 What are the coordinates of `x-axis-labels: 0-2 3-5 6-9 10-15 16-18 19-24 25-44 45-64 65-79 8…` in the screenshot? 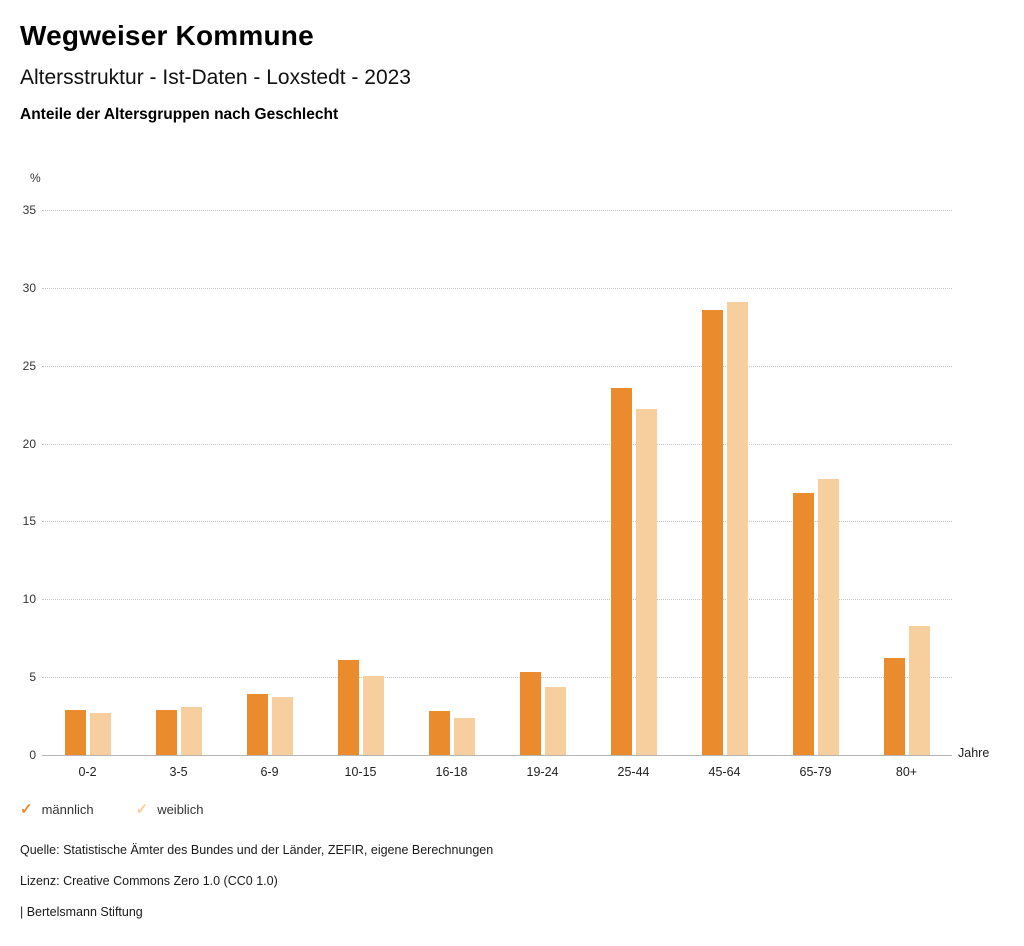 It's located at (497, 775).